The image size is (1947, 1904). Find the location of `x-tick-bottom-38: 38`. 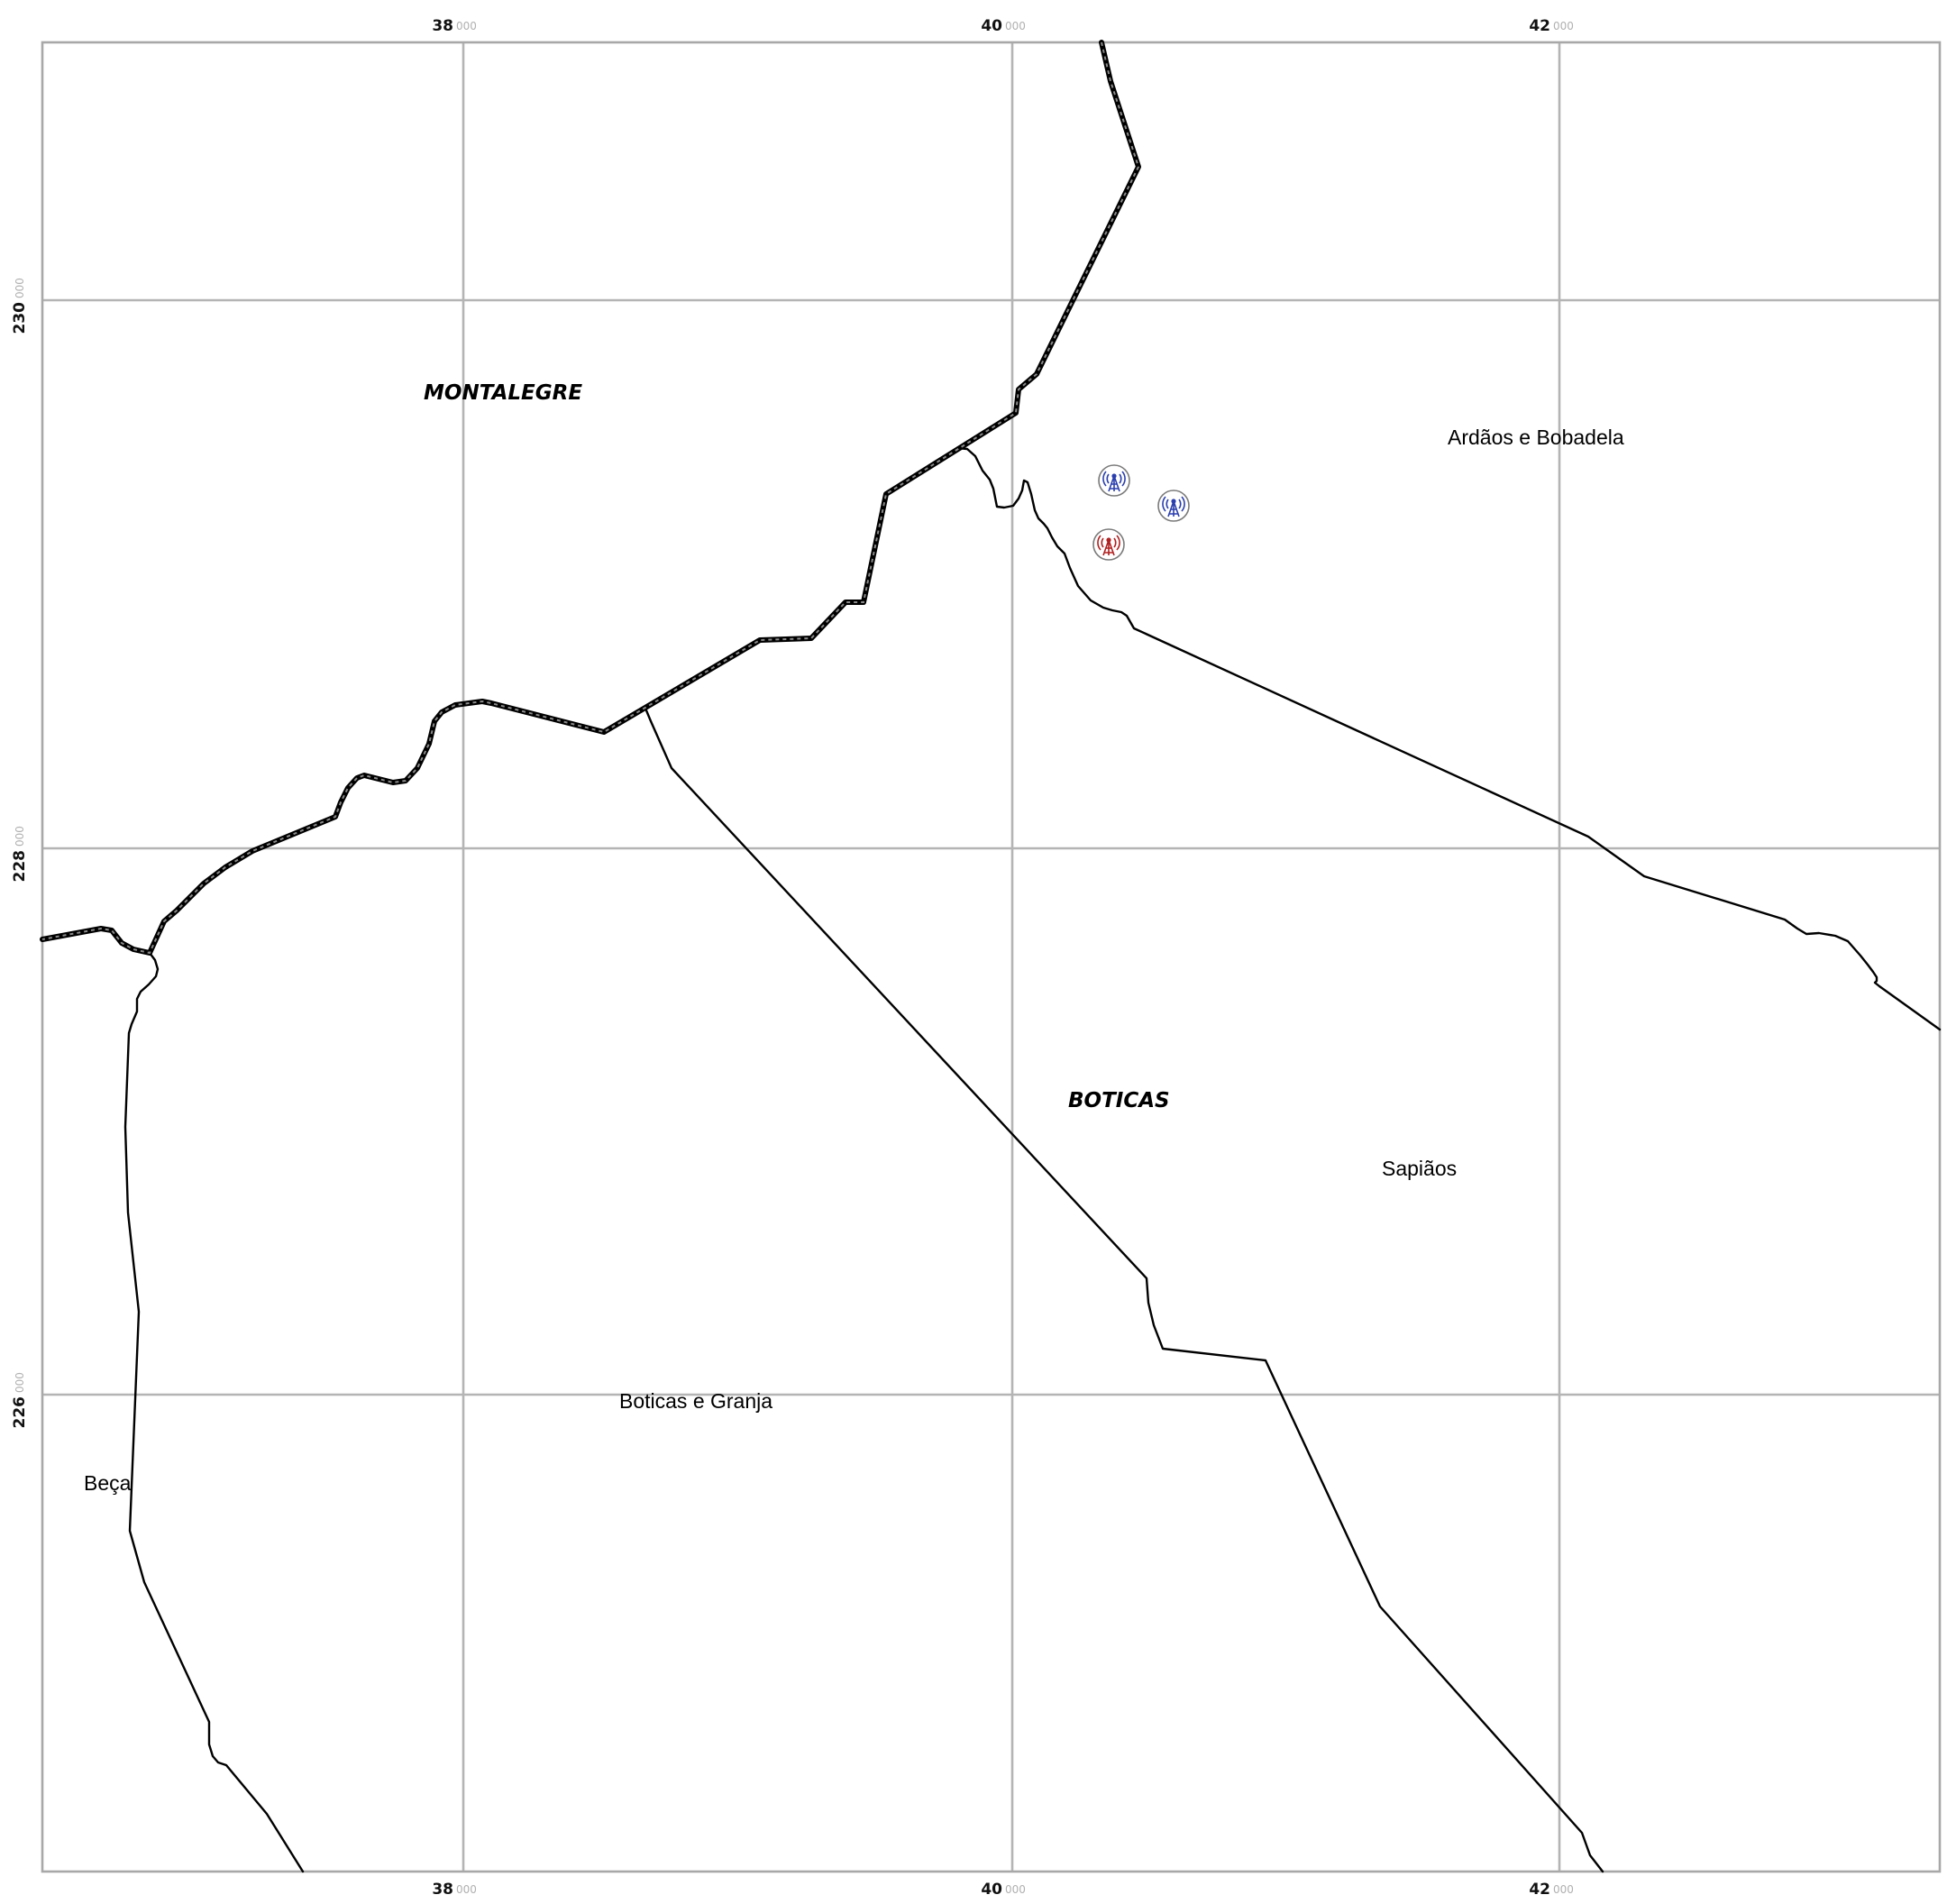

x-tick-bottom-38: 38 is located at coordinates (442, 1890).